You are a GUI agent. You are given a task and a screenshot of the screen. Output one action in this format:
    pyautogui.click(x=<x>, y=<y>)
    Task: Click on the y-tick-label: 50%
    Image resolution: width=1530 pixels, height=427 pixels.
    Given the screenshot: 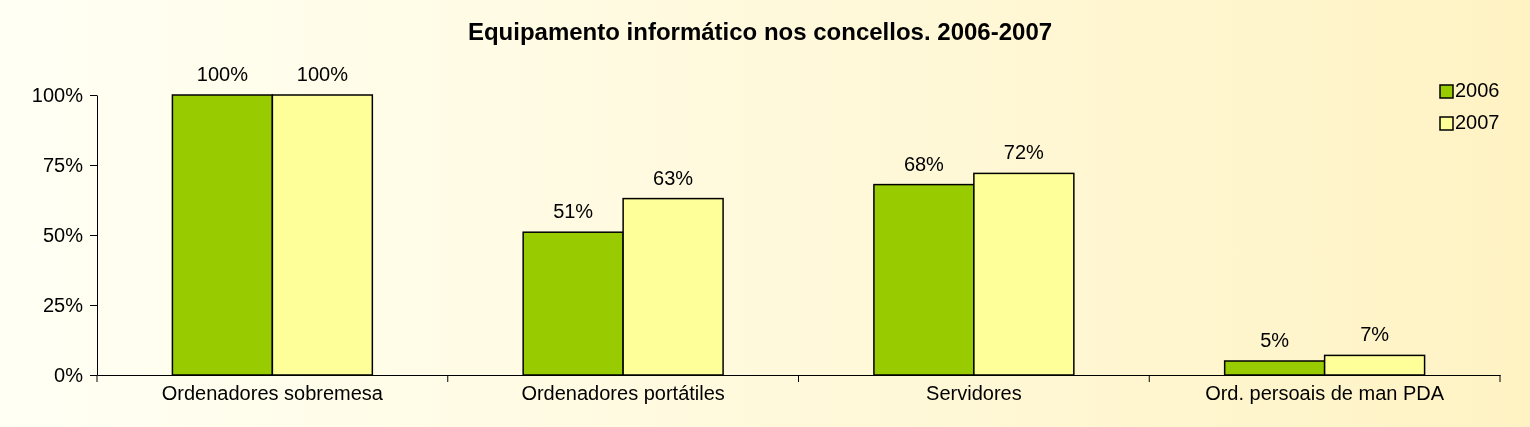 What is the action you would take?
    pyautogui.click(x=63, y=234)
    